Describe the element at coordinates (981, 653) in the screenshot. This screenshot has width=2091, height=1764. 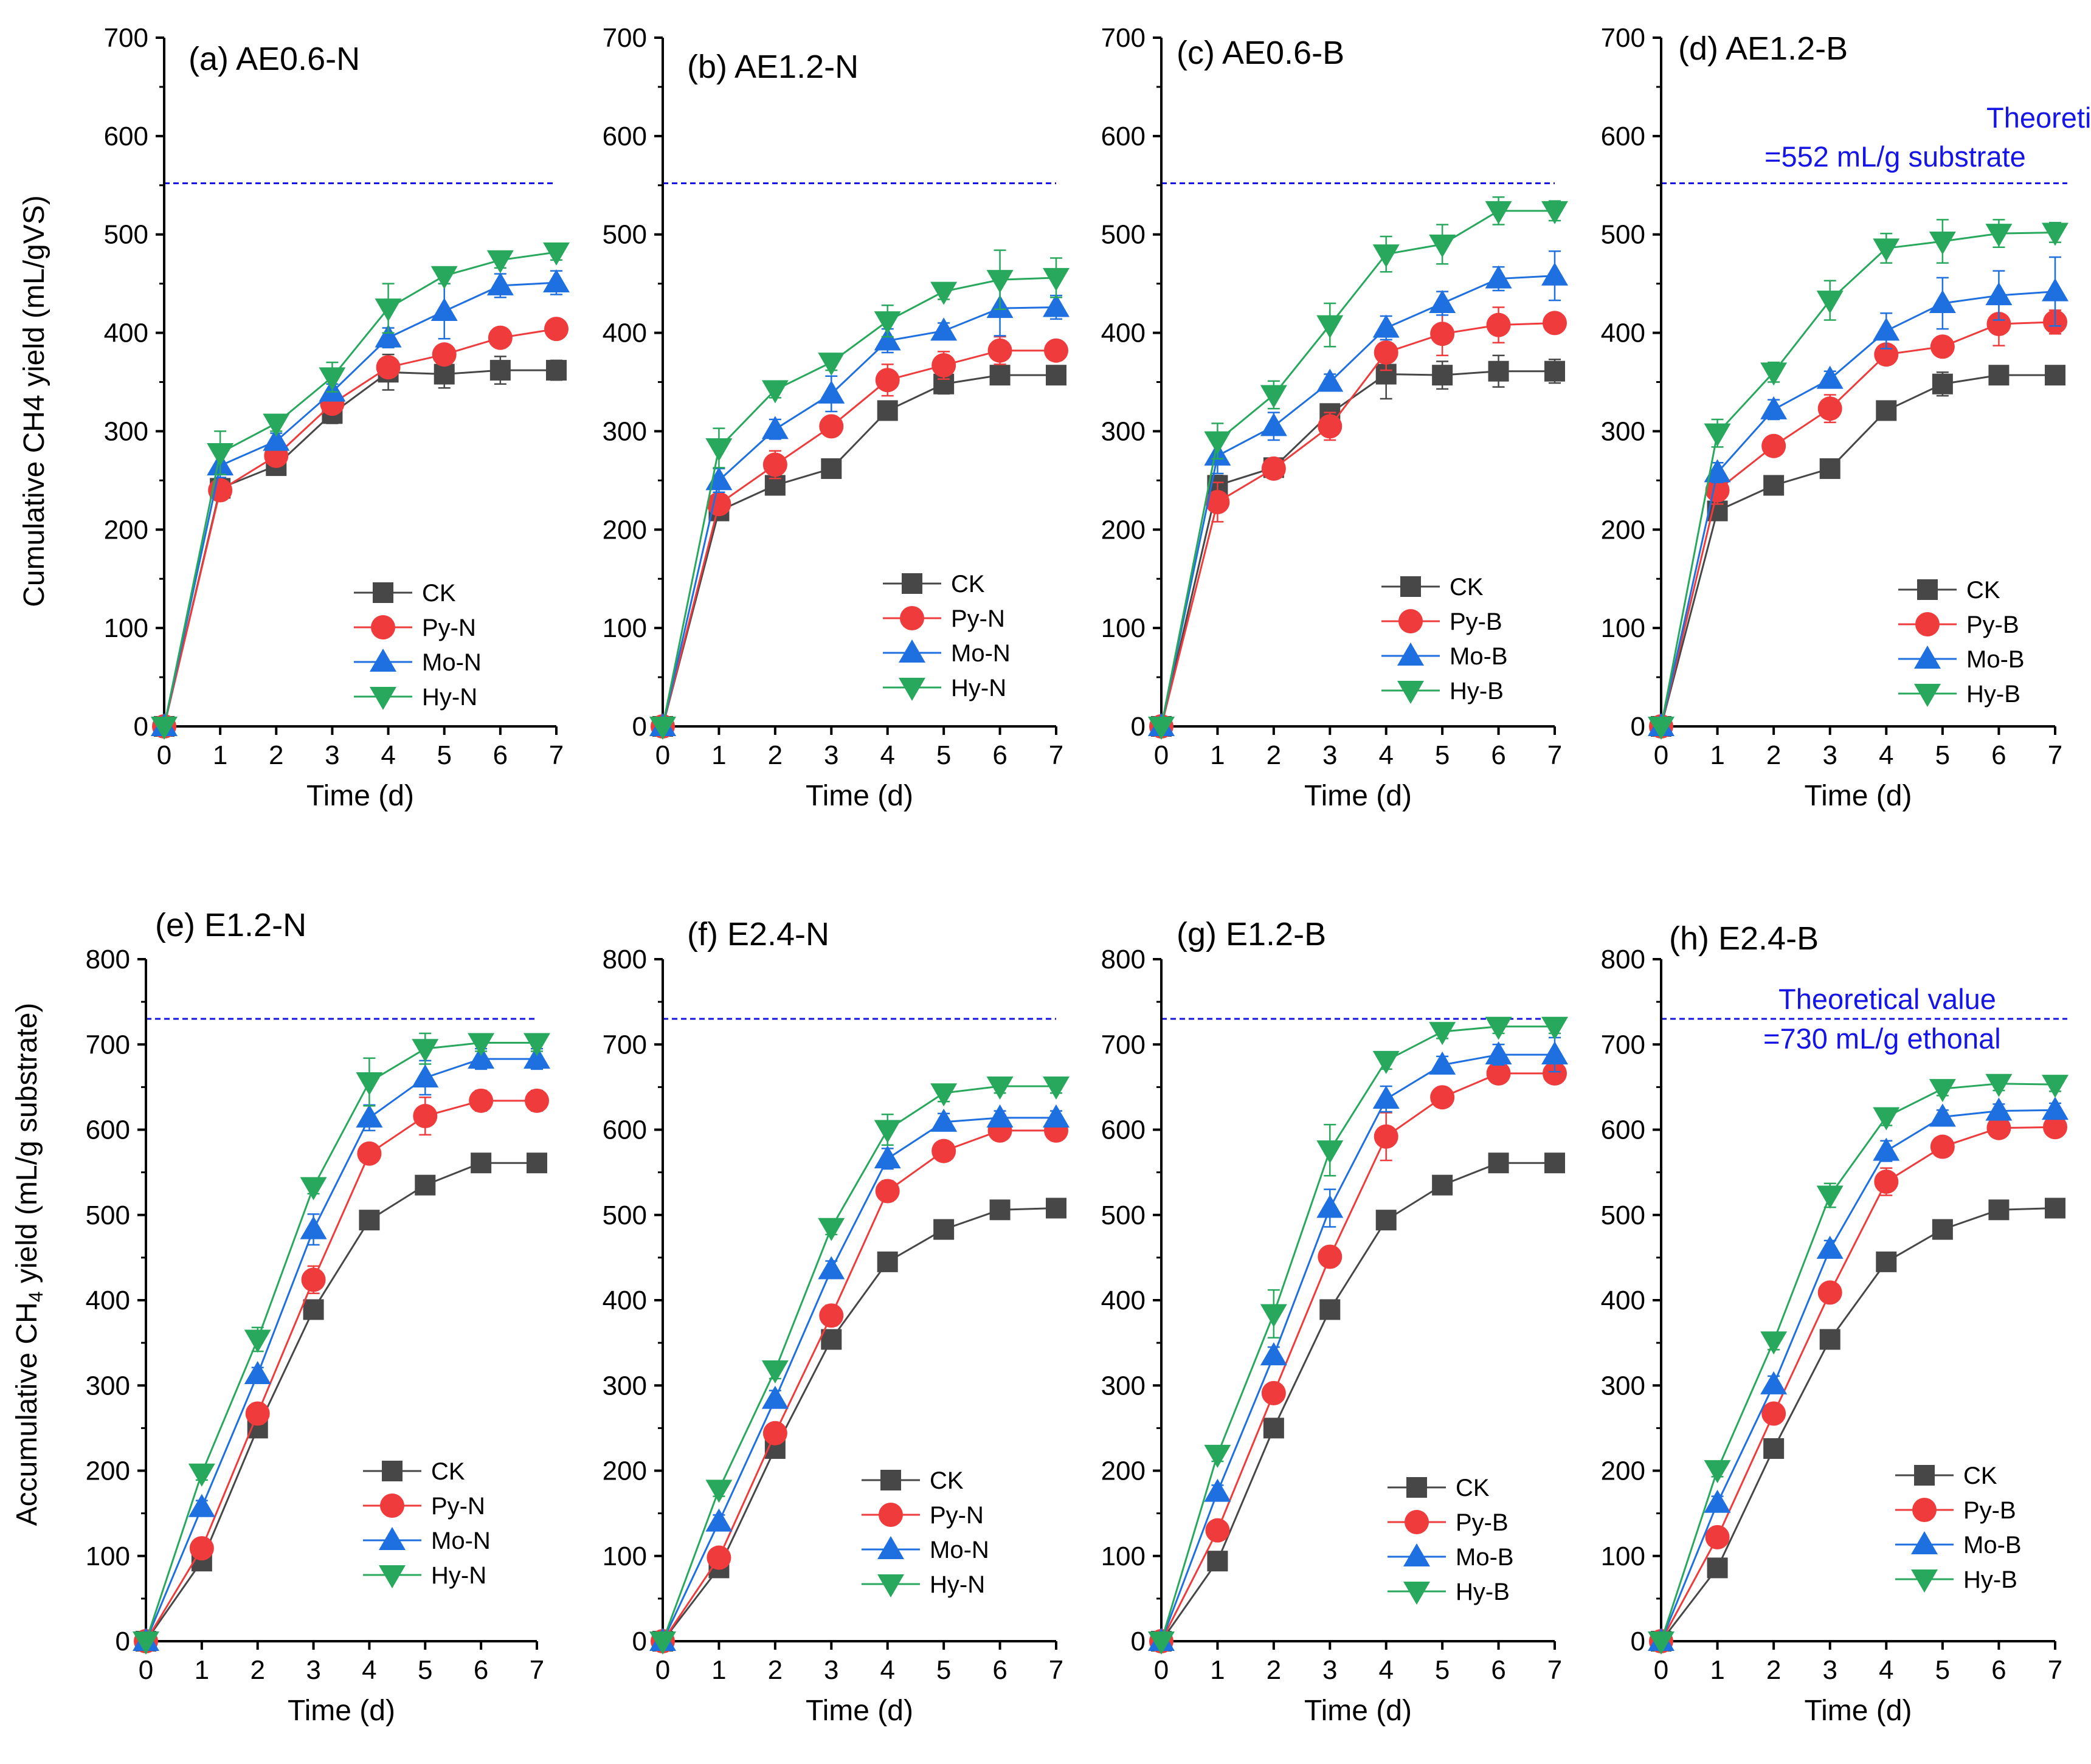
I see `legend-label: Mo-N` at that location.